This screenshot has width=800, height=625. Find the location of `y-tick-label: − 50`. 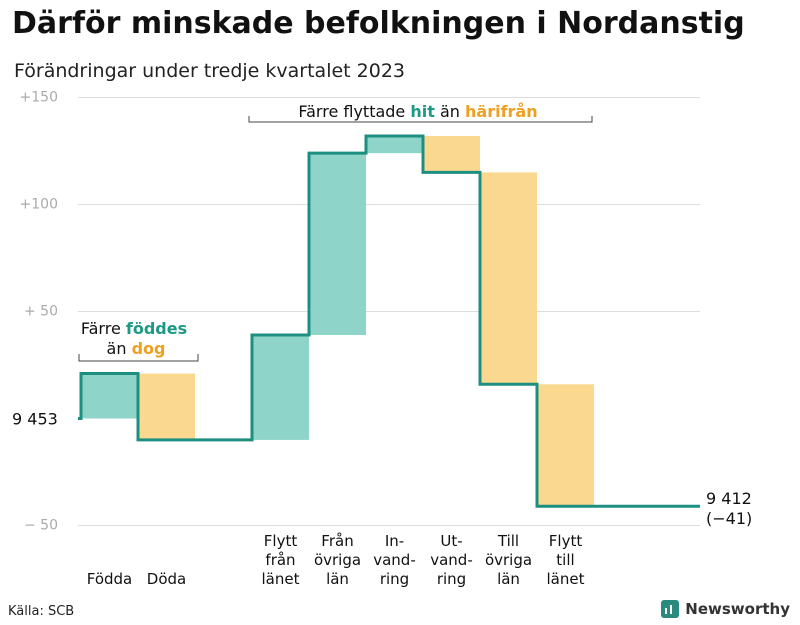

y-tick-label: − 50 is located at coordinates (41, 526).